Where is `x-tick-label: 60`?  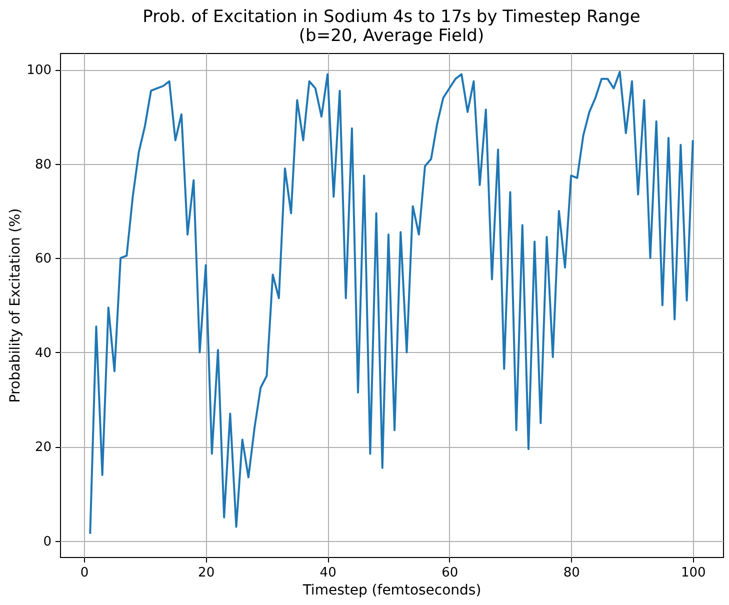 x-tick-label: 60 is located at coordinates (450, 573).